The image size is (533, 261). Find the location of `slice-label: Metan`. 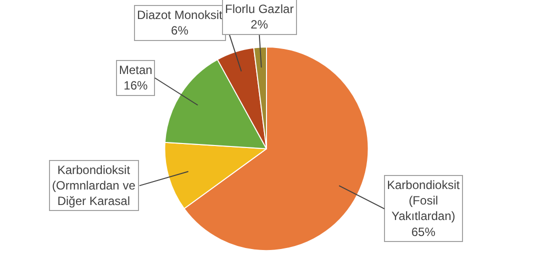

slice-label: Metan is located at coordinates (135, 70).